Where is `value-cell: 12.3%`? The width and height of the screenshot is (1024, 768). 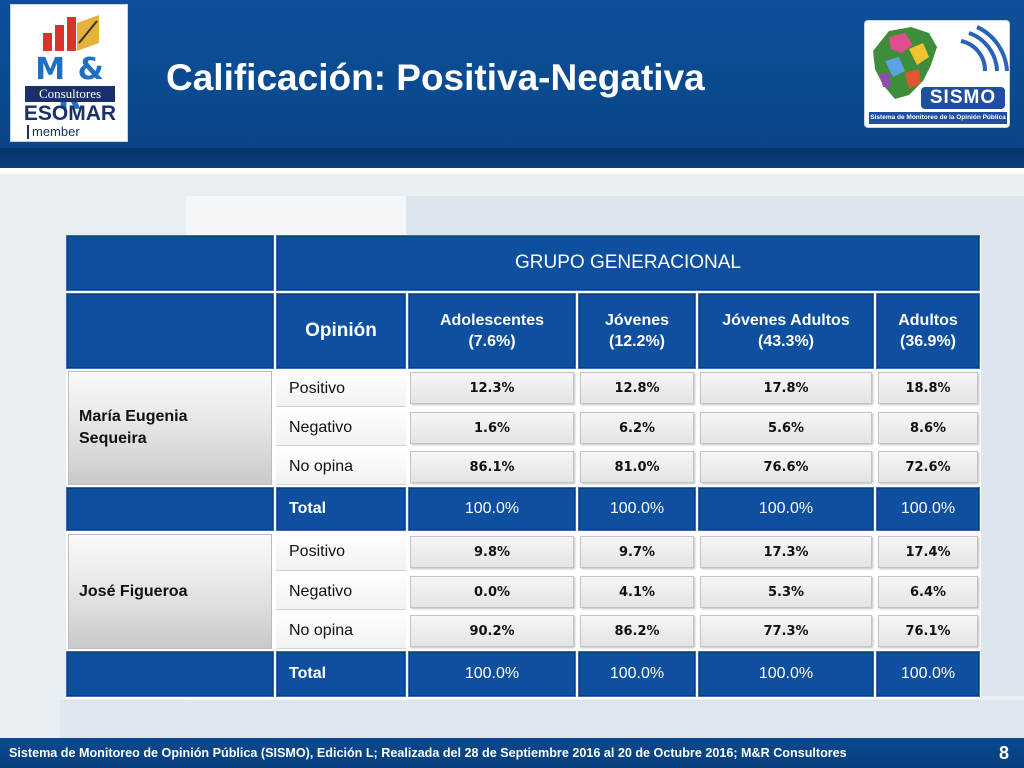
value-cell: 12.3% is located at coordinates (492, 388).